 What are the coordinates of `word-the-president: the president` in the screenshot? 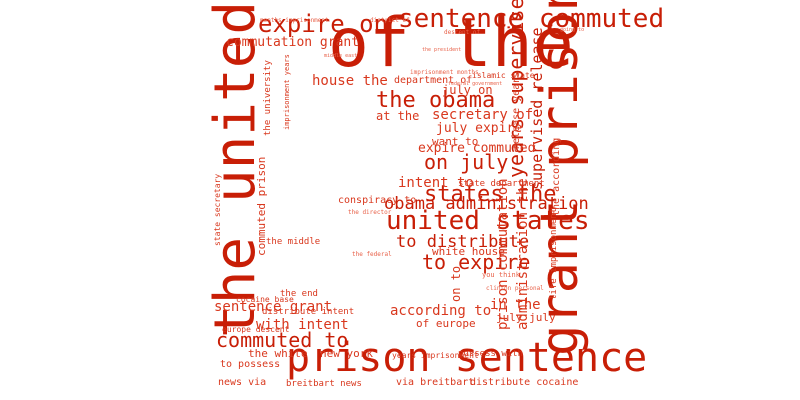 It's located at (442, 50).